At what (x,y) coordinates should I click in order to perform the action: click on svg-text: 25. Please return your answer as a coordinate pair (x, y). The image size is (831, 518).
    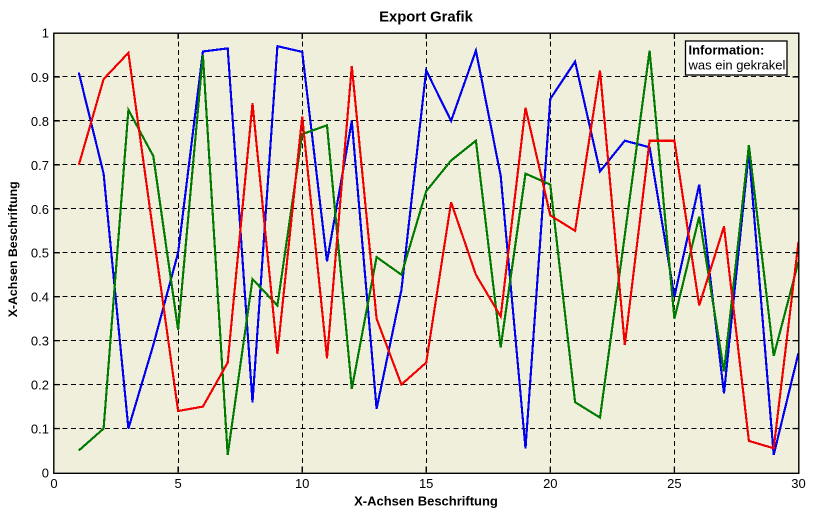
    Looking at the image, I should click on (674, 483).